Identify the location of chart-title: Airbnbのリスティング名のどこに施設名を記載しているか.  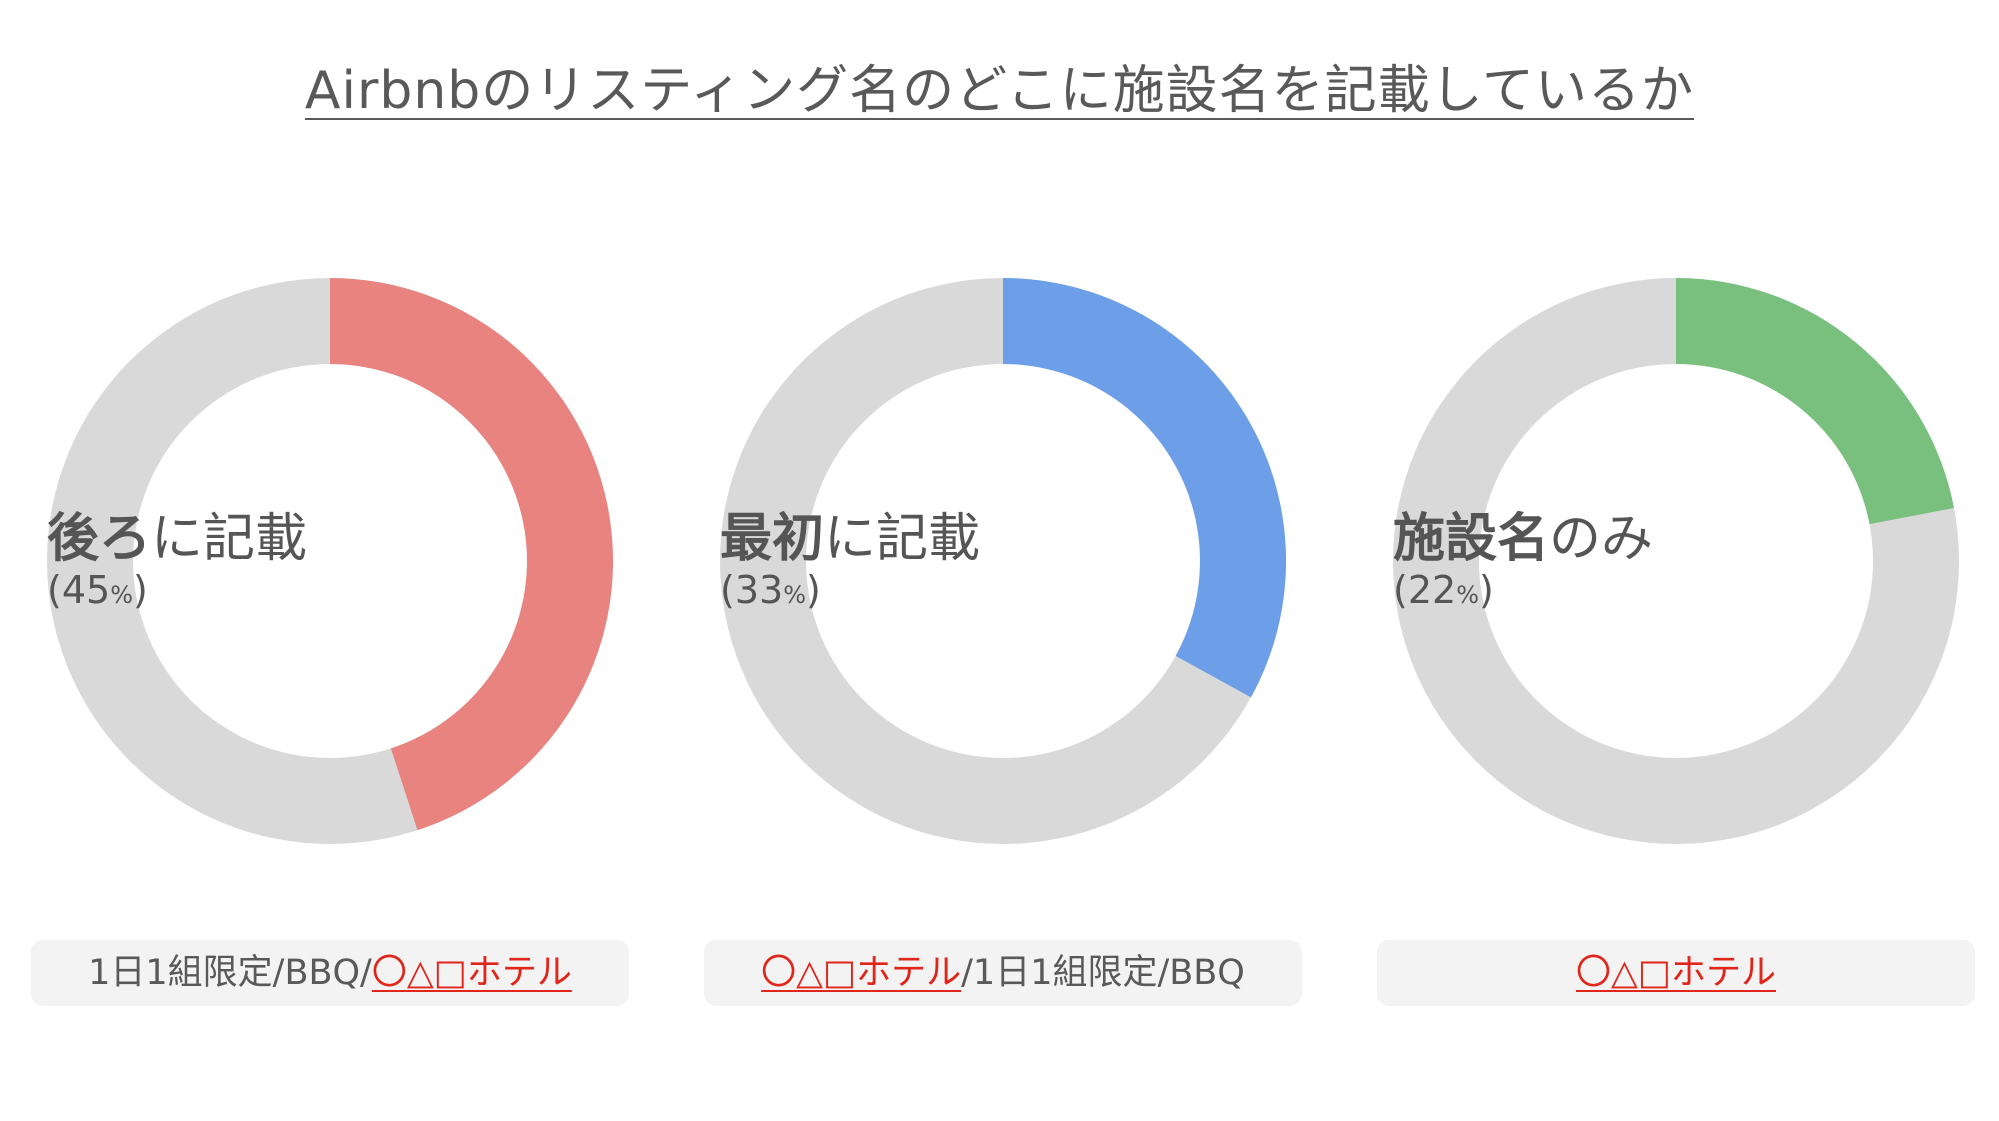
(999, 91).